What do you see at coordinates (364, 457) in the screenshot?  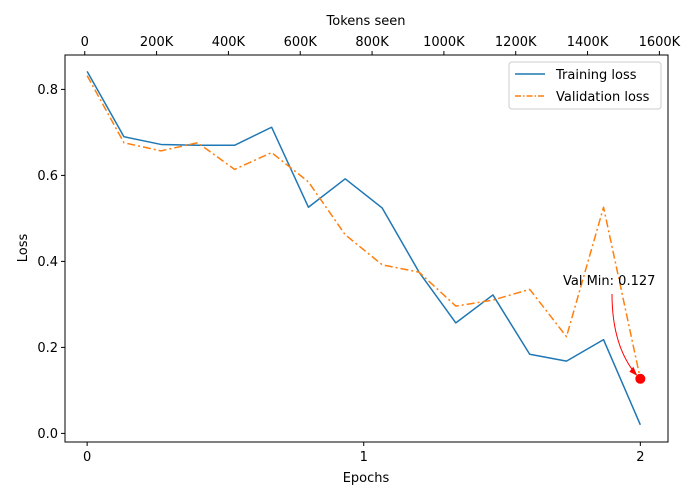 I see `x-tick-label: 1` at bounding box center [364, 457].